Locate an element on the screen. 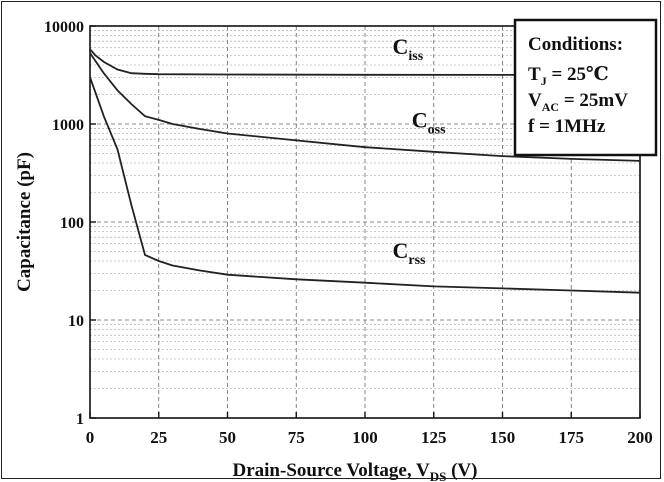 The height and width of the screenshot is (482, 664). series-label-rss: Crss is located at coordinates (410, 253).